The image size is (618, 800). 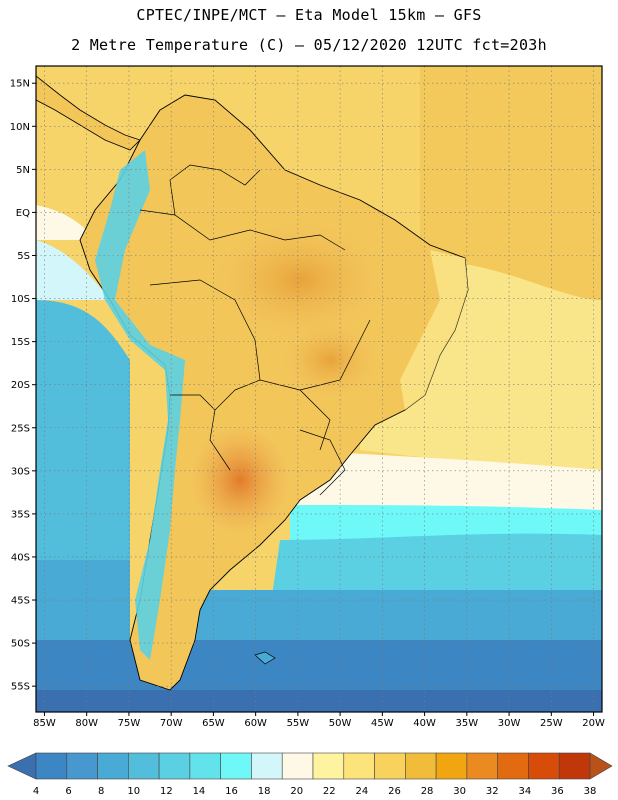 I want to click on lat-label: 45S, so click(x=20, y=601).